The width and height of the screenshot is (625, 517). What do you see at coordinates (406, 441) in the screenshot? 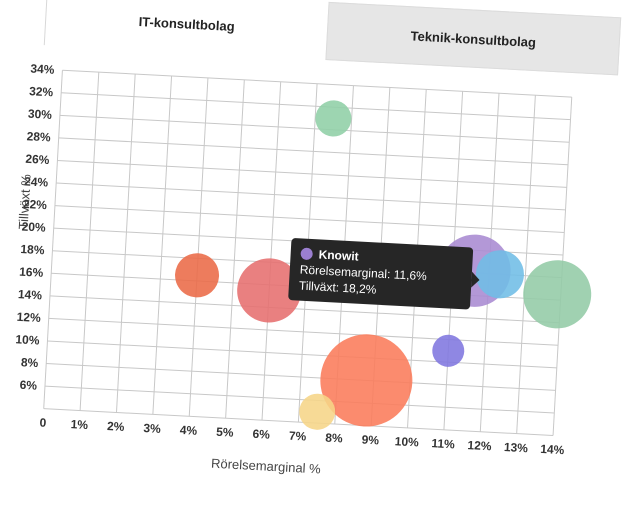
I see `x-tick-label: 10%` at bounding box center [406, 441].